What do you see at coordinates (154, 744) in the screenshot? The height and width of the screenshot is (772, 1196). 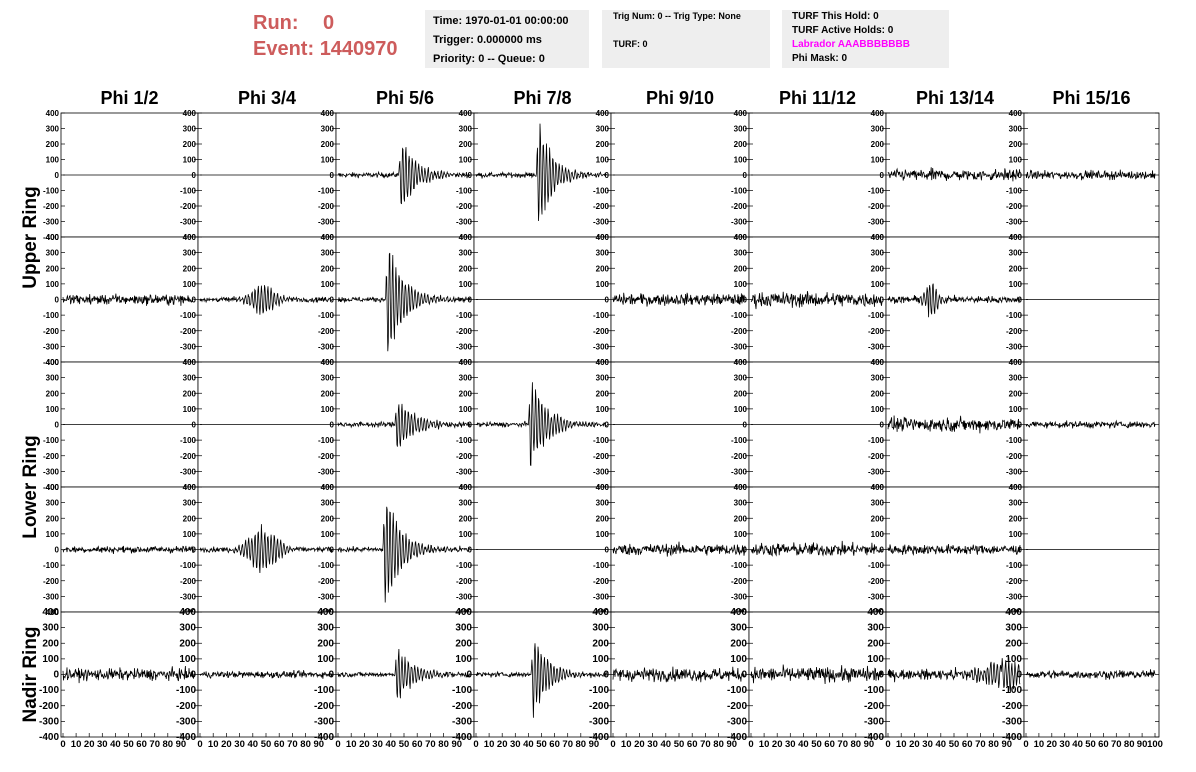 I see `x-tick-label: 70` at bounding box center [154, 744].